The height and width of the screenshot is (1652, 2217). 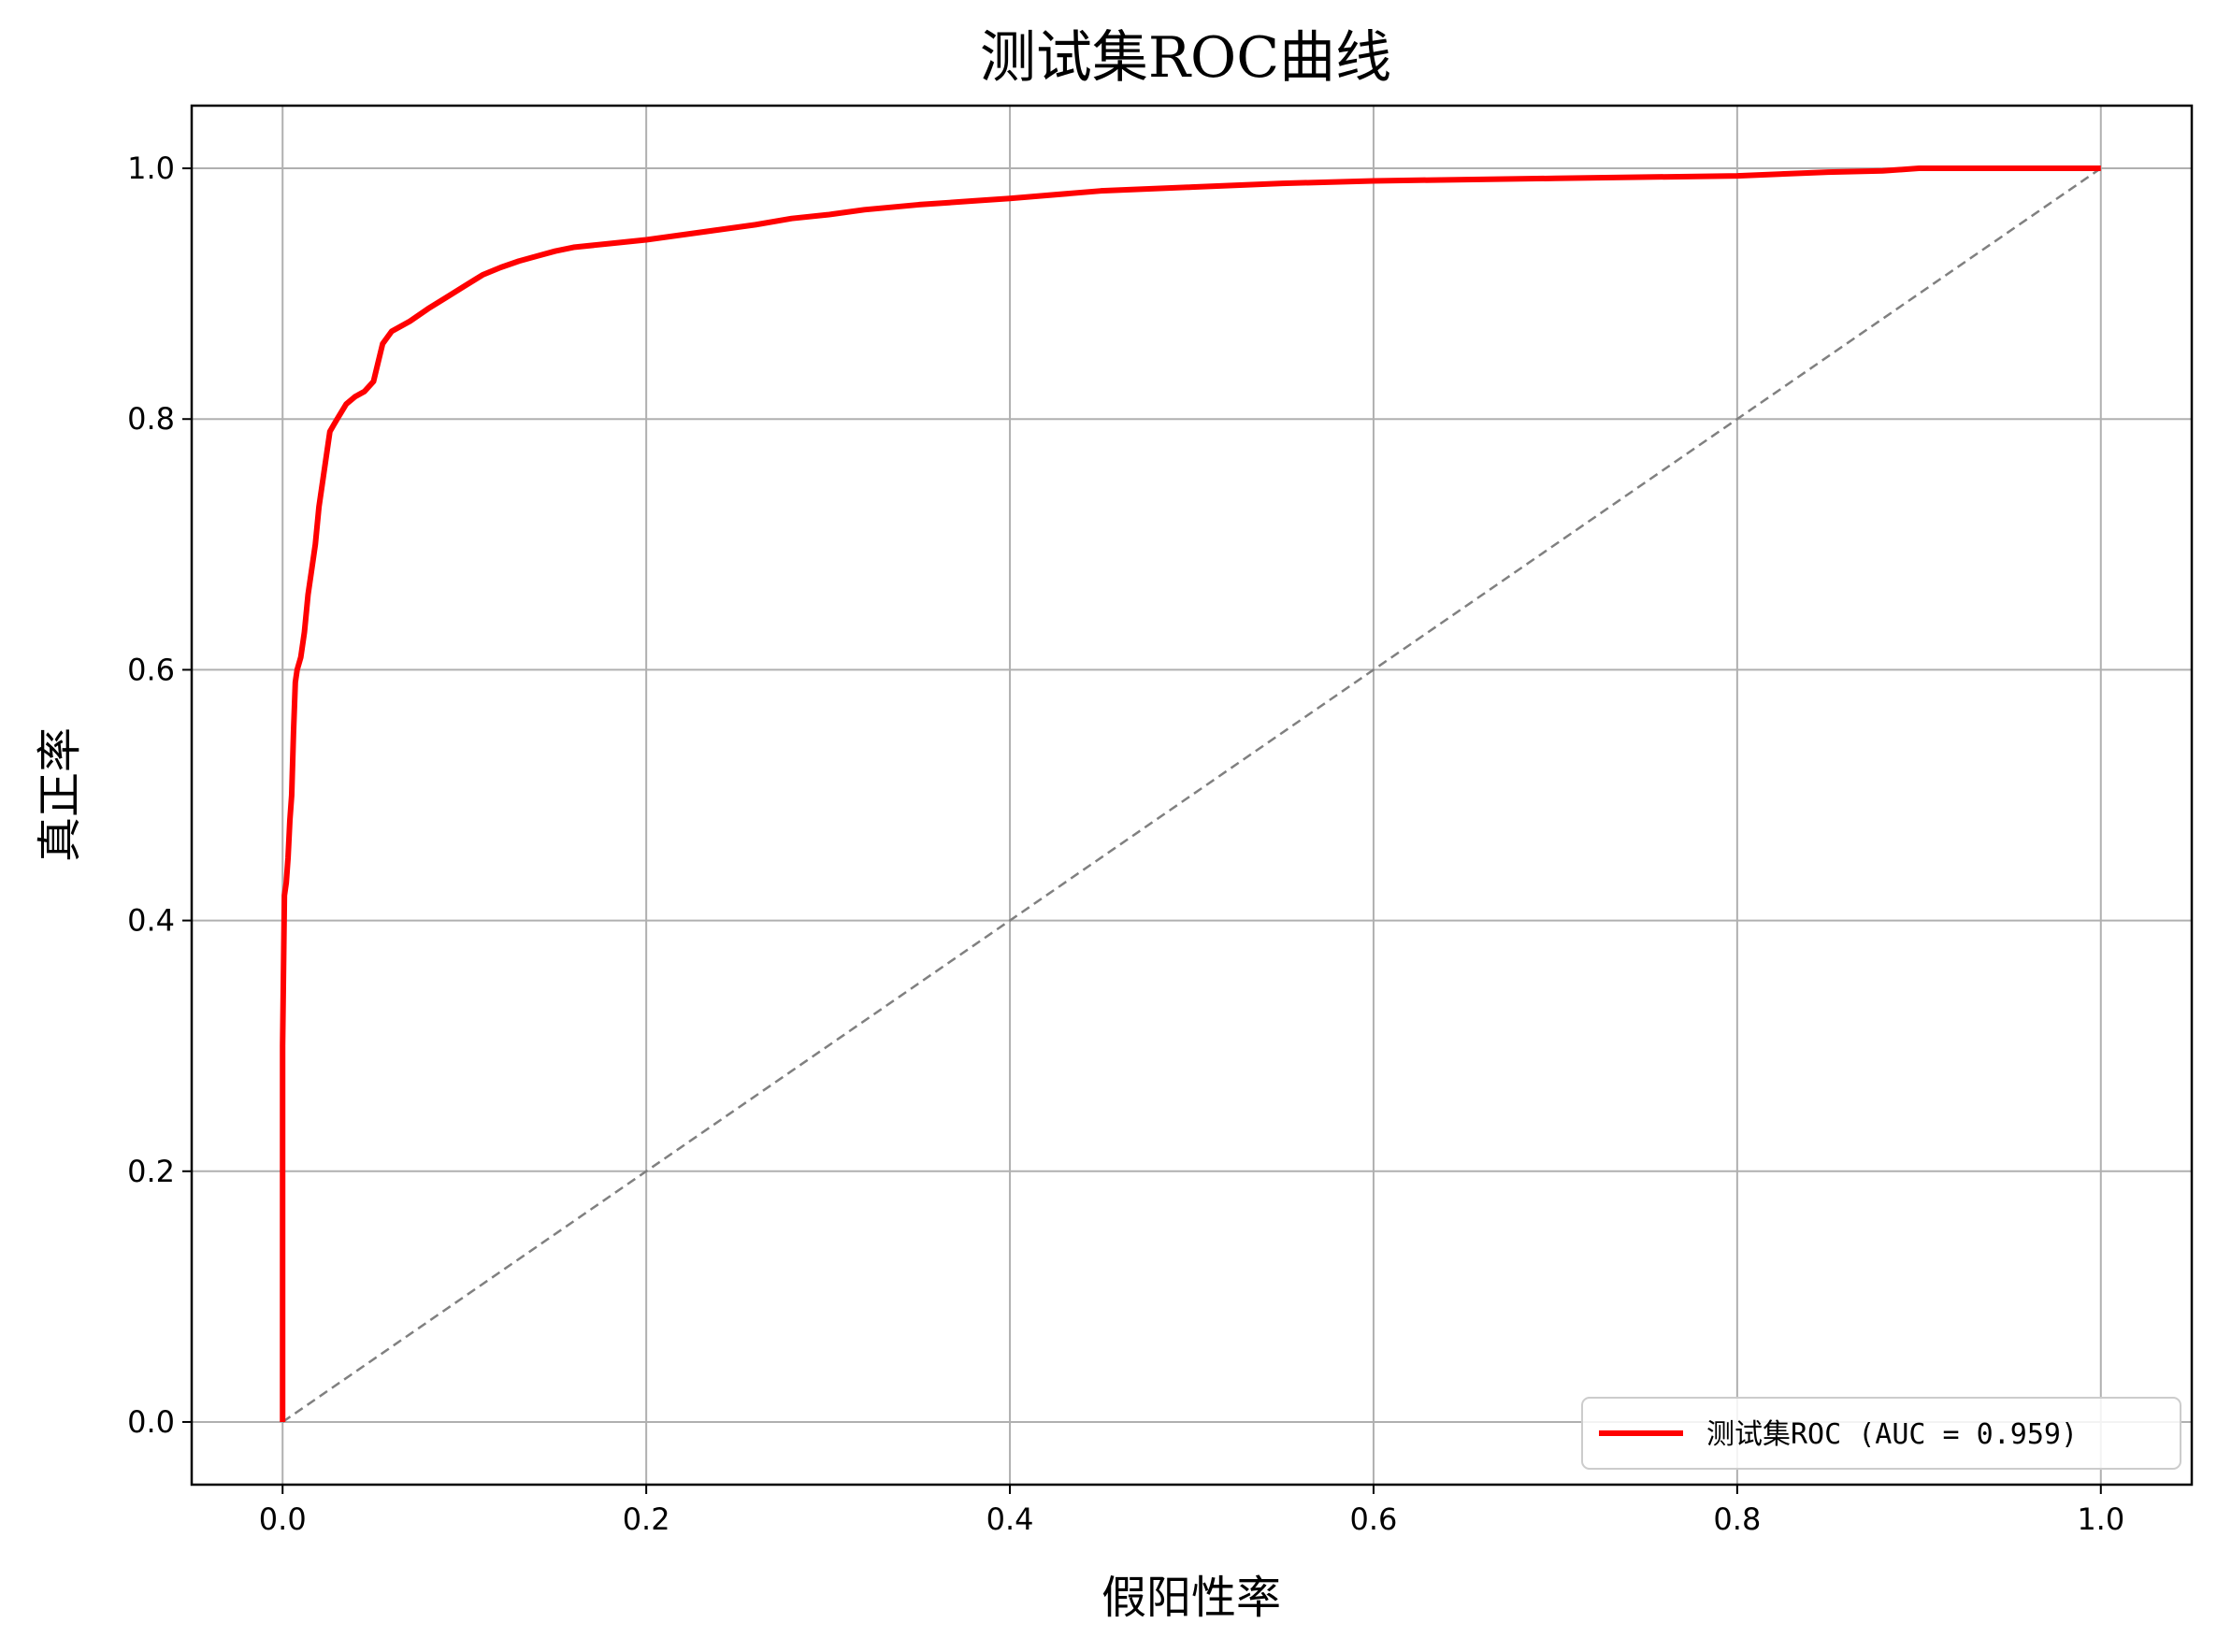 What do you see at coordinates (151, 168) in the screenshot?
I see `y-tick-label: 1.0` at bounding box center [151, 168].